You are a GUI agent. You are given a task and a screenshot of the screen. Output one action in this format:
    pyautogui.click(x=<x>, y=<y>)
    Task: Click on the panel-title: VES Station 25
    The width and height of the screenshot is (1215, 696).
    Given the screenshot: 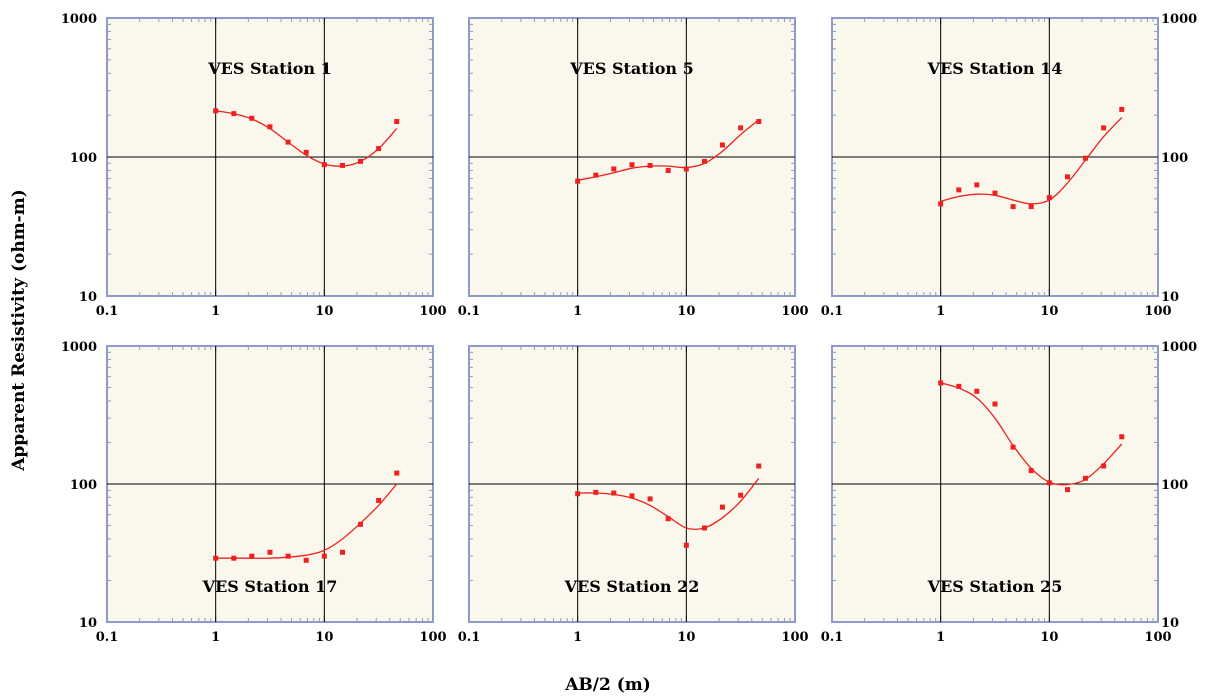 What is the action you would take?
    pyautogui.click(x=995, y=586)
    